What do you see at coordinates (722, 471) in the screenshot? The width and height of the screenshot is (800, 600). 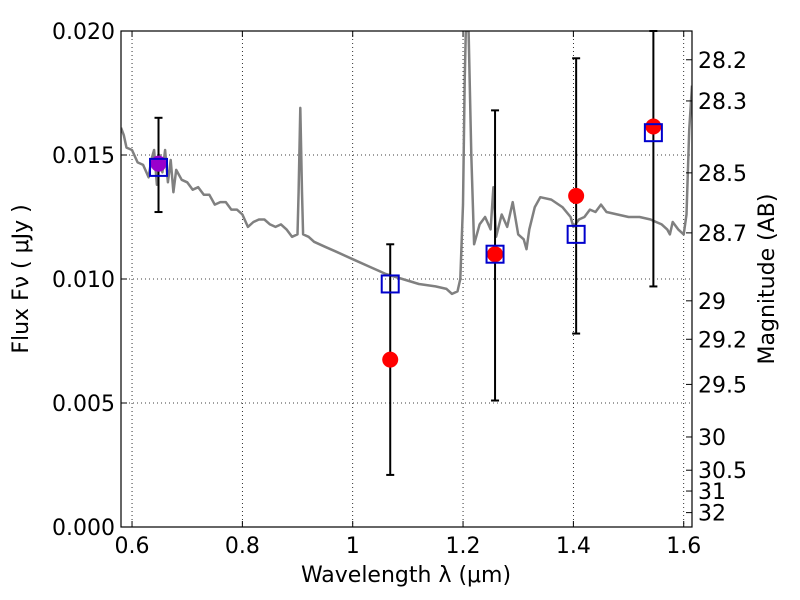 I see `right-tick-label: 30.5` at bounding box center [722, 471].